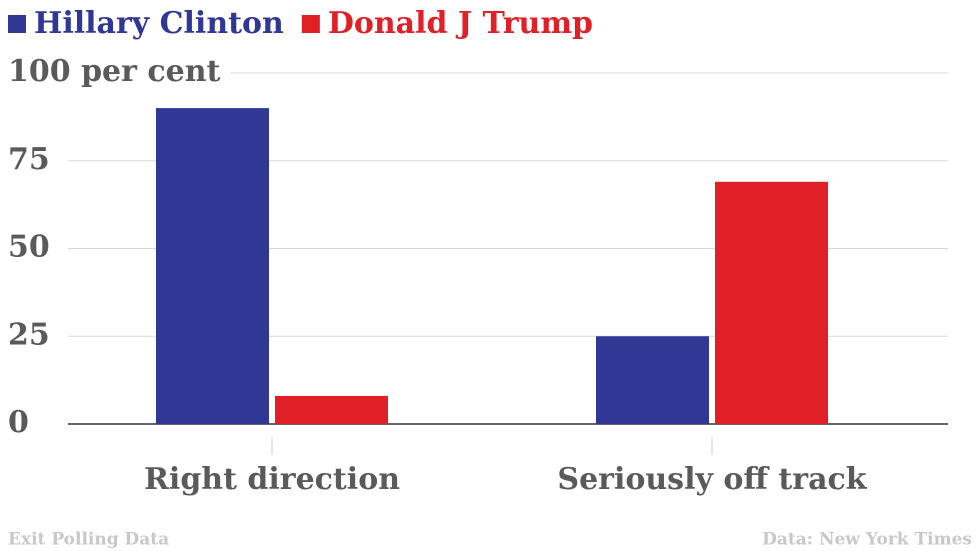 The width and height of the screenshot is (980, 551). What do you see at coordinates (29, 247) in the screenshot?
I see `y-tick-label: 50` at bounding box center [29, 247].